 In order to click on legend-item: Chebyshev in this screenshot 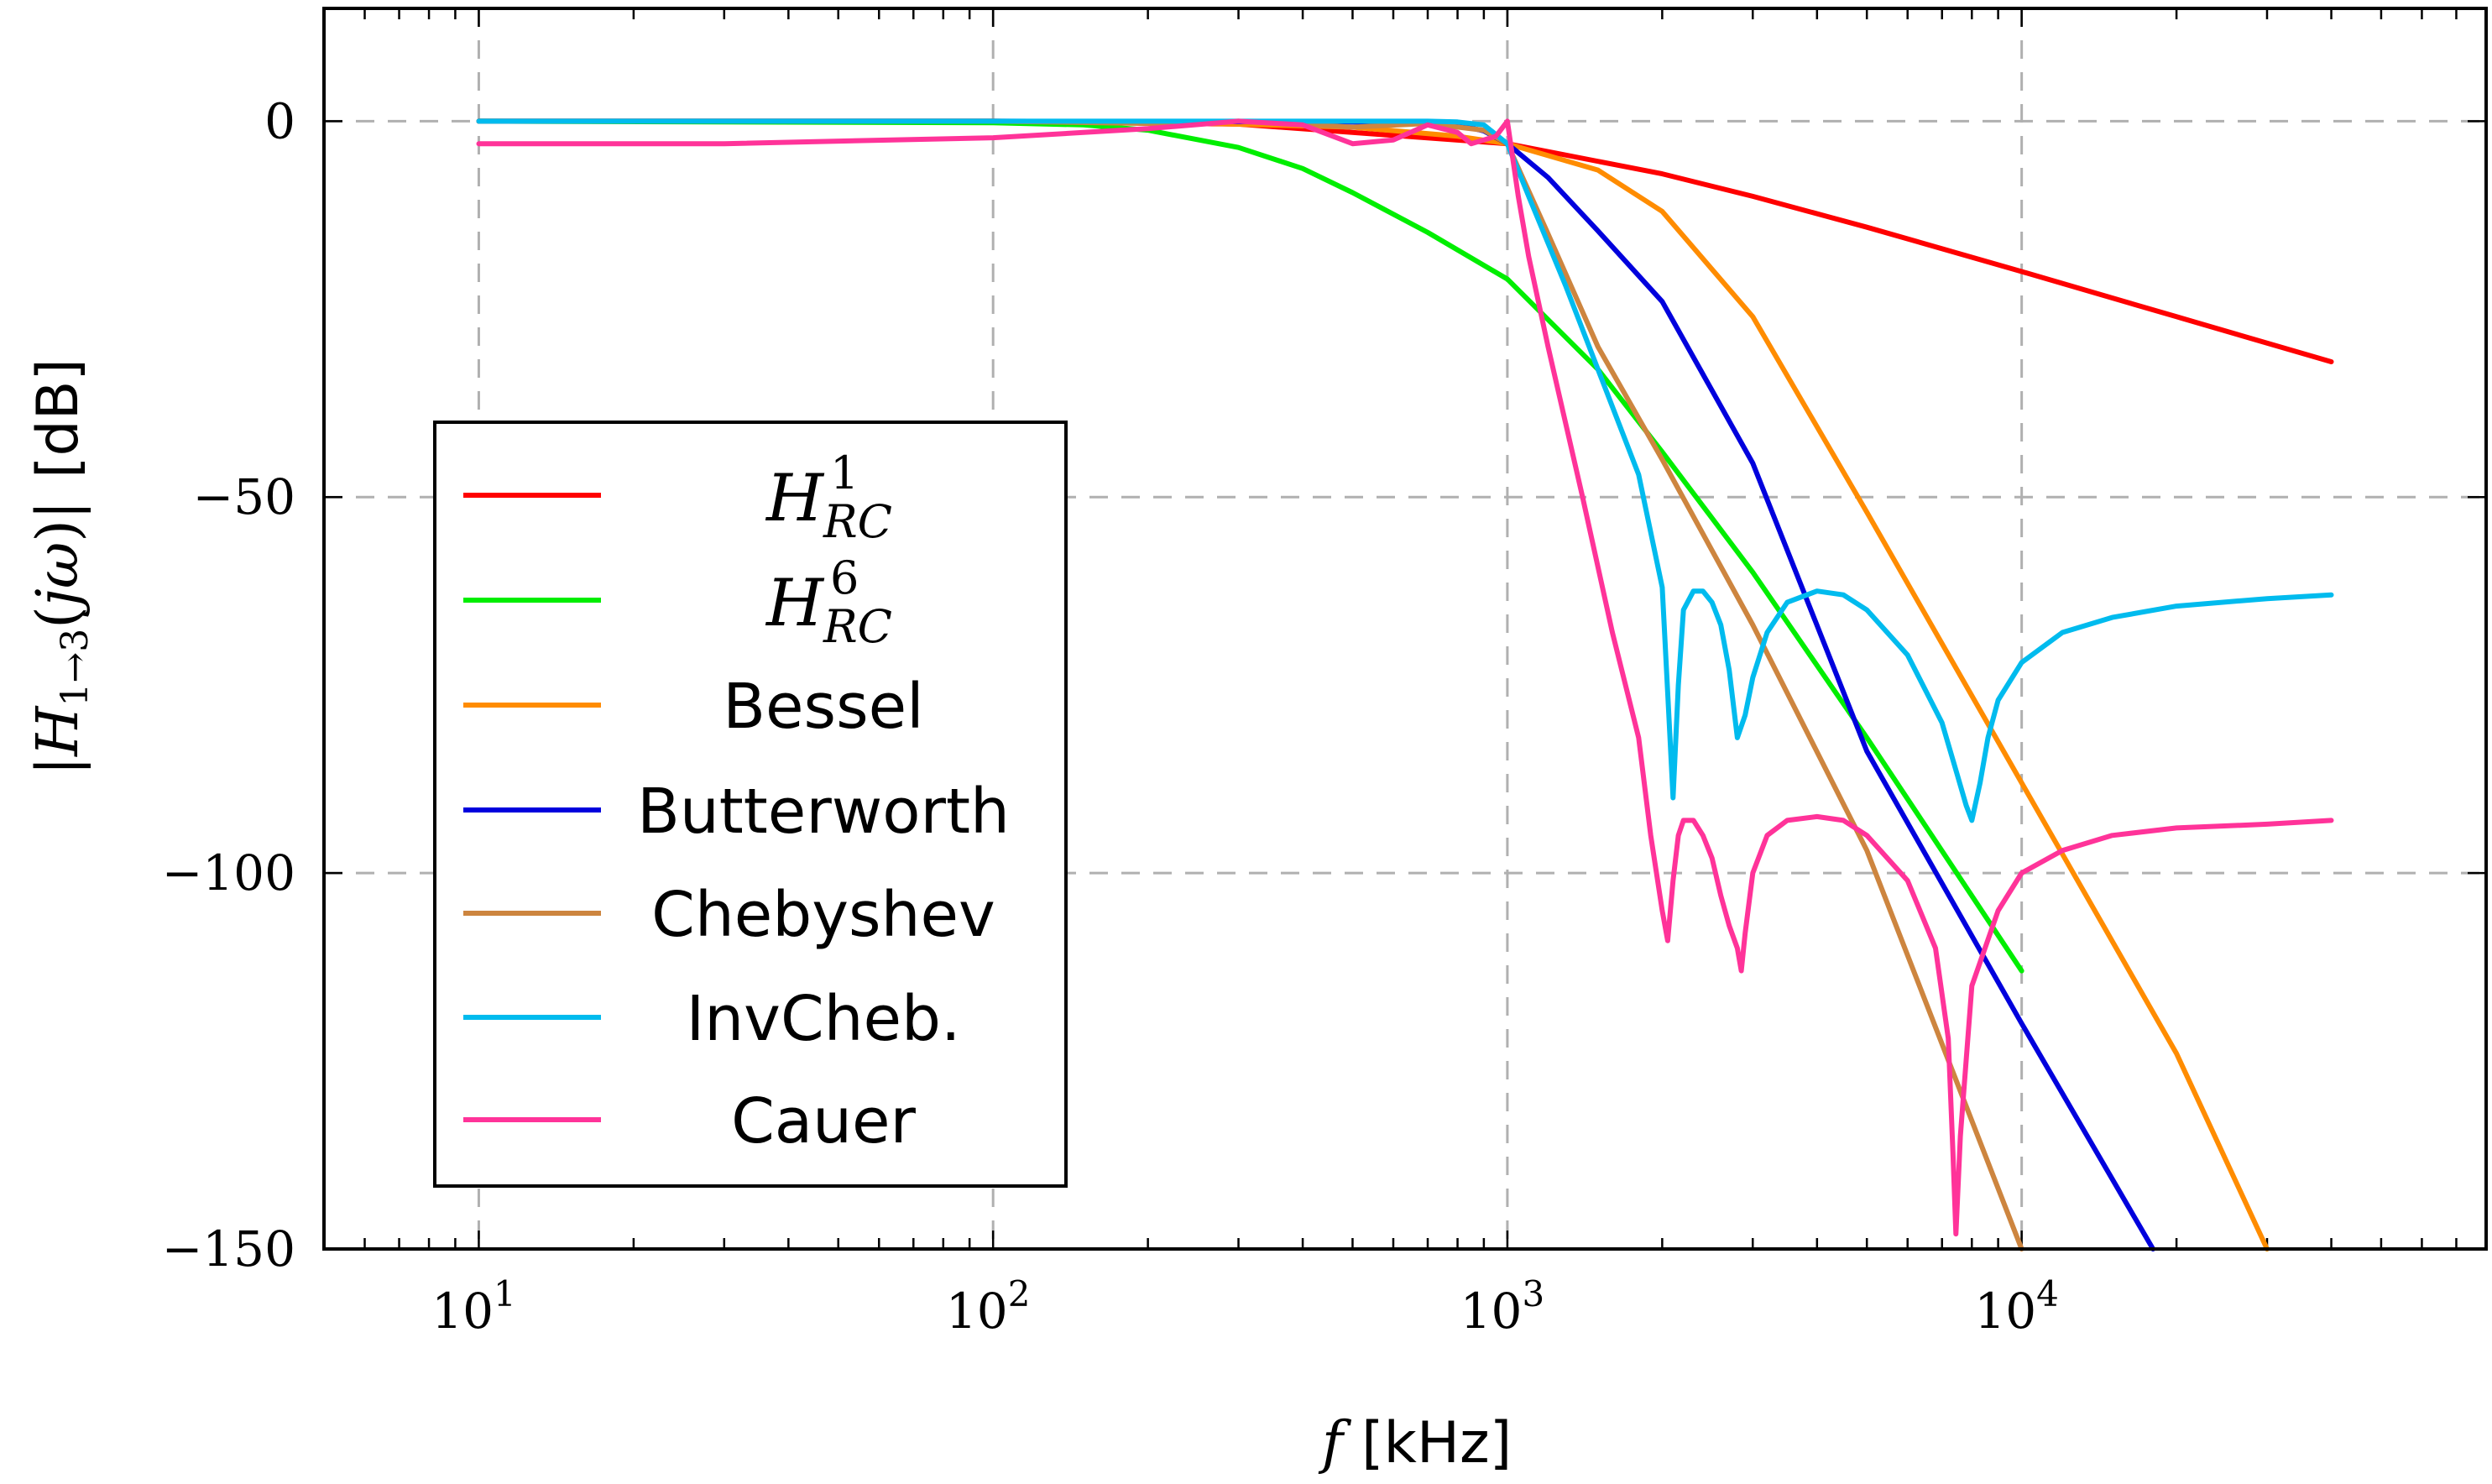, I will do `click(729, 915)`.